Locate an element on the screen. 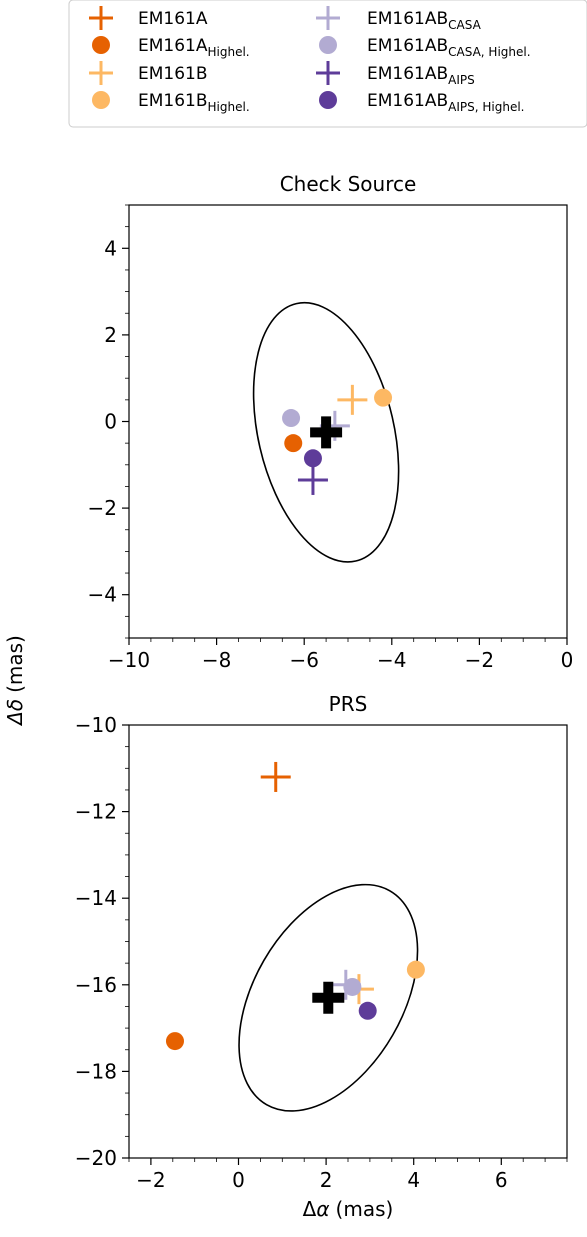 Image resolution: width=587 pixels, height=1237 pixels. check-source-x-tick-label: −10 is located at coordinates (129, 660).